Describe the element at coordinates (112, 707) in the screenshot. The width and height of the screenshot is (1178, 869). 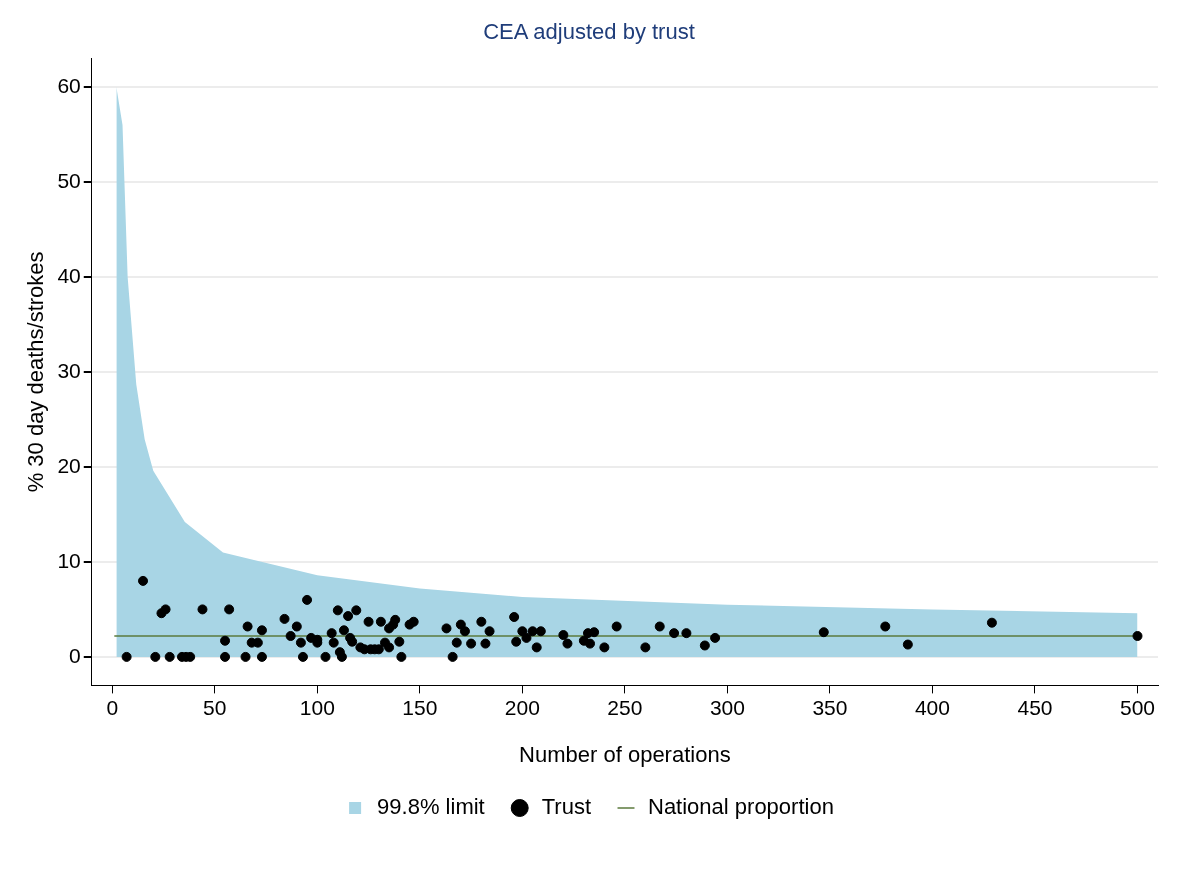
I see `x-tick-label: 0` at that location.